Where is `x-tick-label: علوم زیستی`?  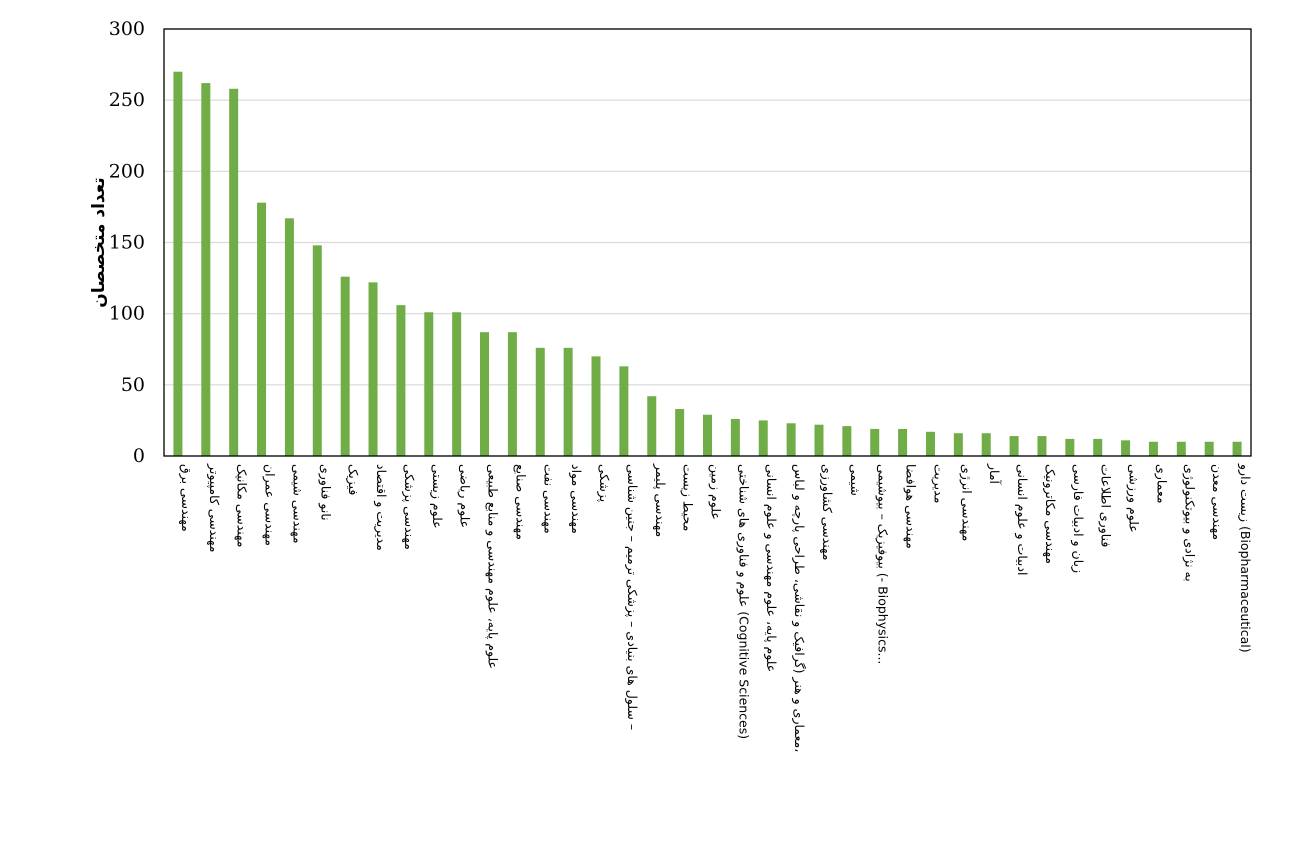
x-tick-label: علوم زیستی is located at coordinates (437, 496).